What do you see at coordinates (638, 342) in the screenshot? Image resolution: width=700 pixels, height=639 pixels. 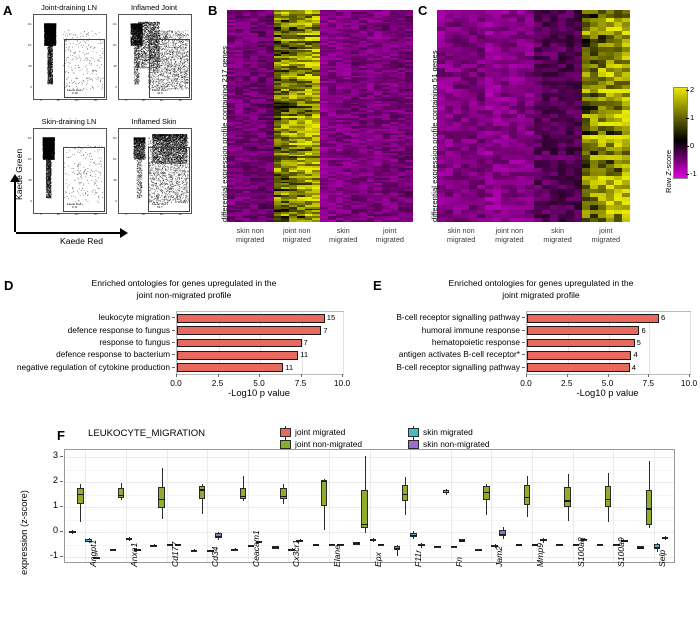 I see `ontology-bar-count-2: 5` at bounding box center [638, 342].